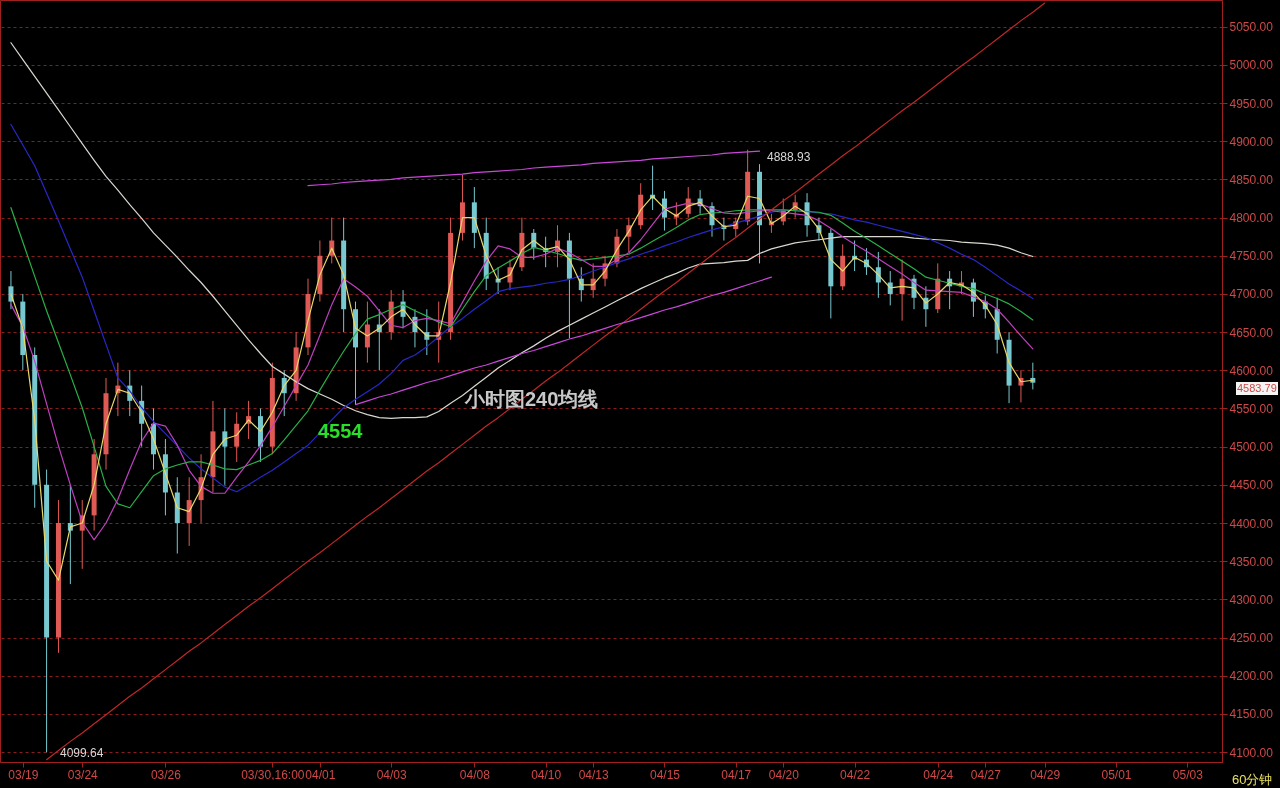  What do you see at coordinates (320, 774) in the screenshot?
I see `x-tick-label: 04/01` at bounding box center [320, 774].